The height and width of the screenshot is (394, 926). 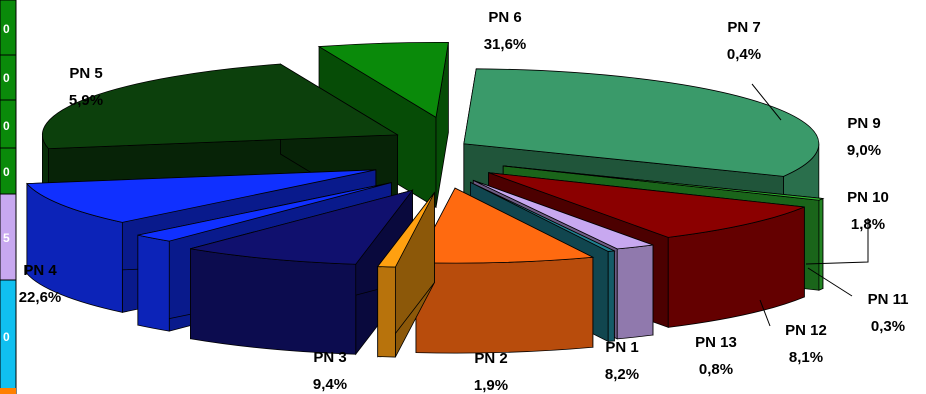 What do you see at coordinates (863, 123) in the screenshot?
I see `slice-label: PN 9` at bounding box center [863, 123].